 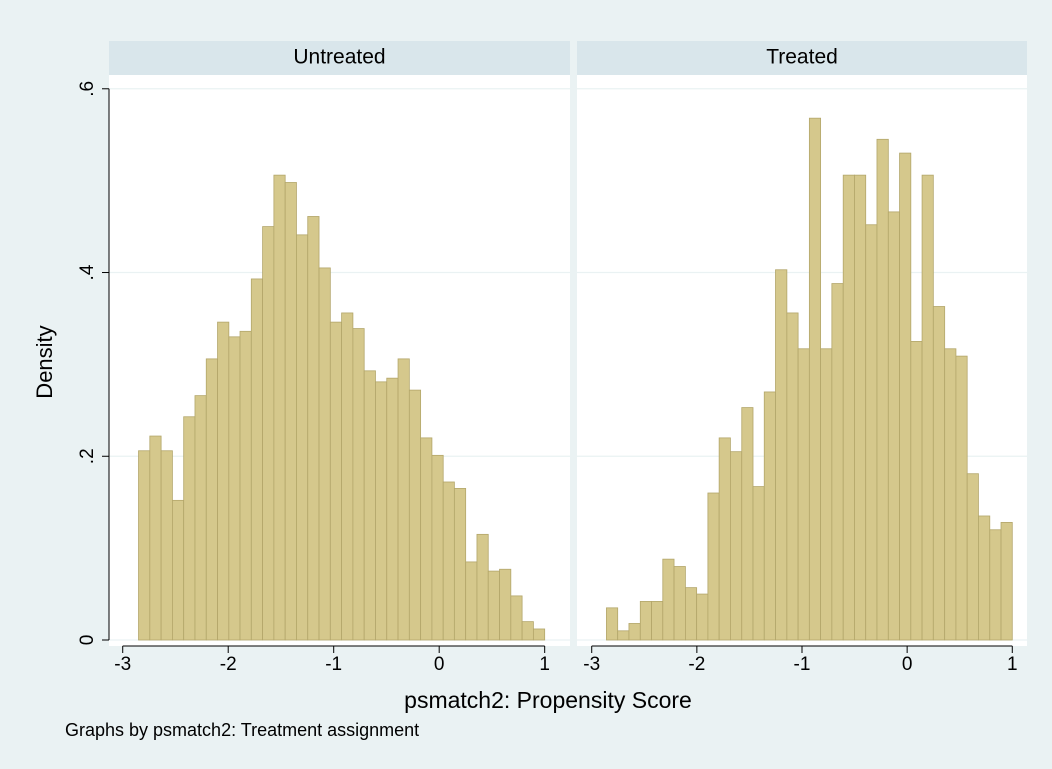 I want to click on y-tick-label: 0, so click(x=87, y=640).